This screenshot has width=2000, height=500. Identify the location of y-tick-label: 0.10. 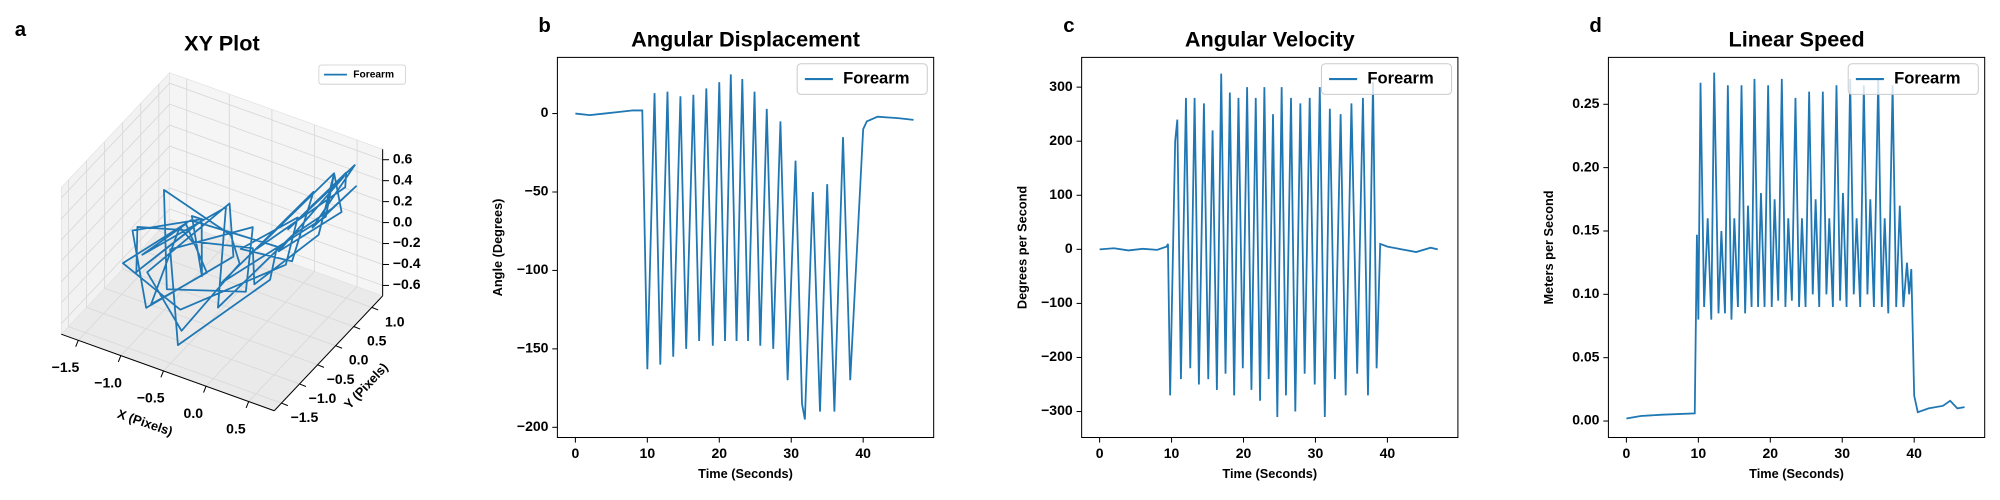
(1585, 293).